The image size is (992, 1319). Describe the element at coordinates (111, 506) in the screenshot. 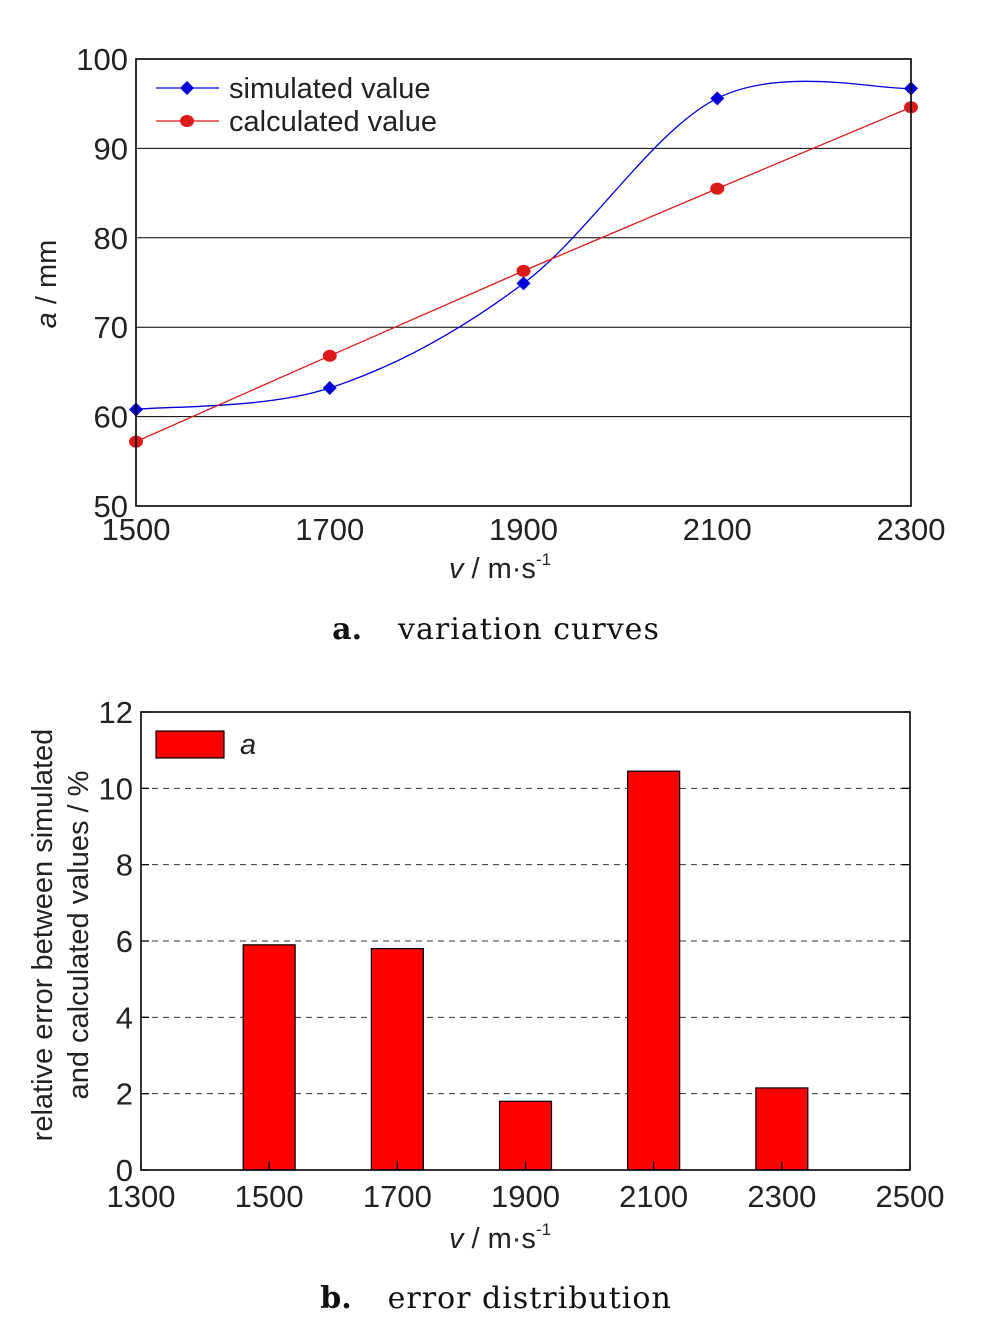

I see `a-y-tick-label: 50` at that location.